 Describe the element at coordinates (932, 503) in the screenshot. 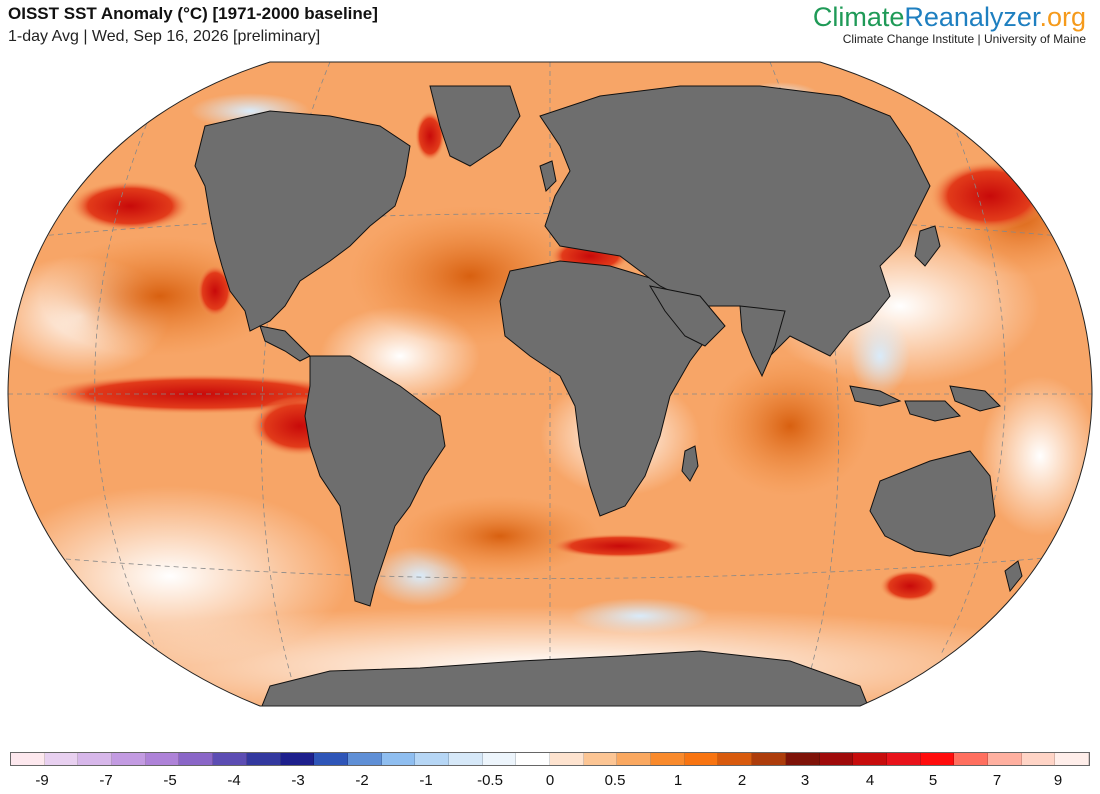

I see `australia-land` at that location.